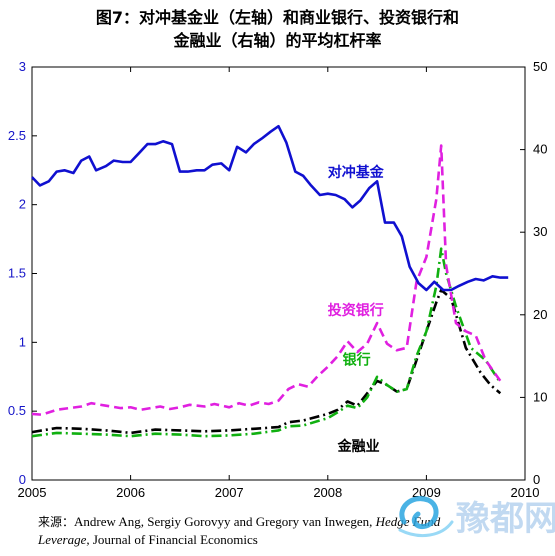  I want to click on y-right-tick-label: 0, so click(536, 479).